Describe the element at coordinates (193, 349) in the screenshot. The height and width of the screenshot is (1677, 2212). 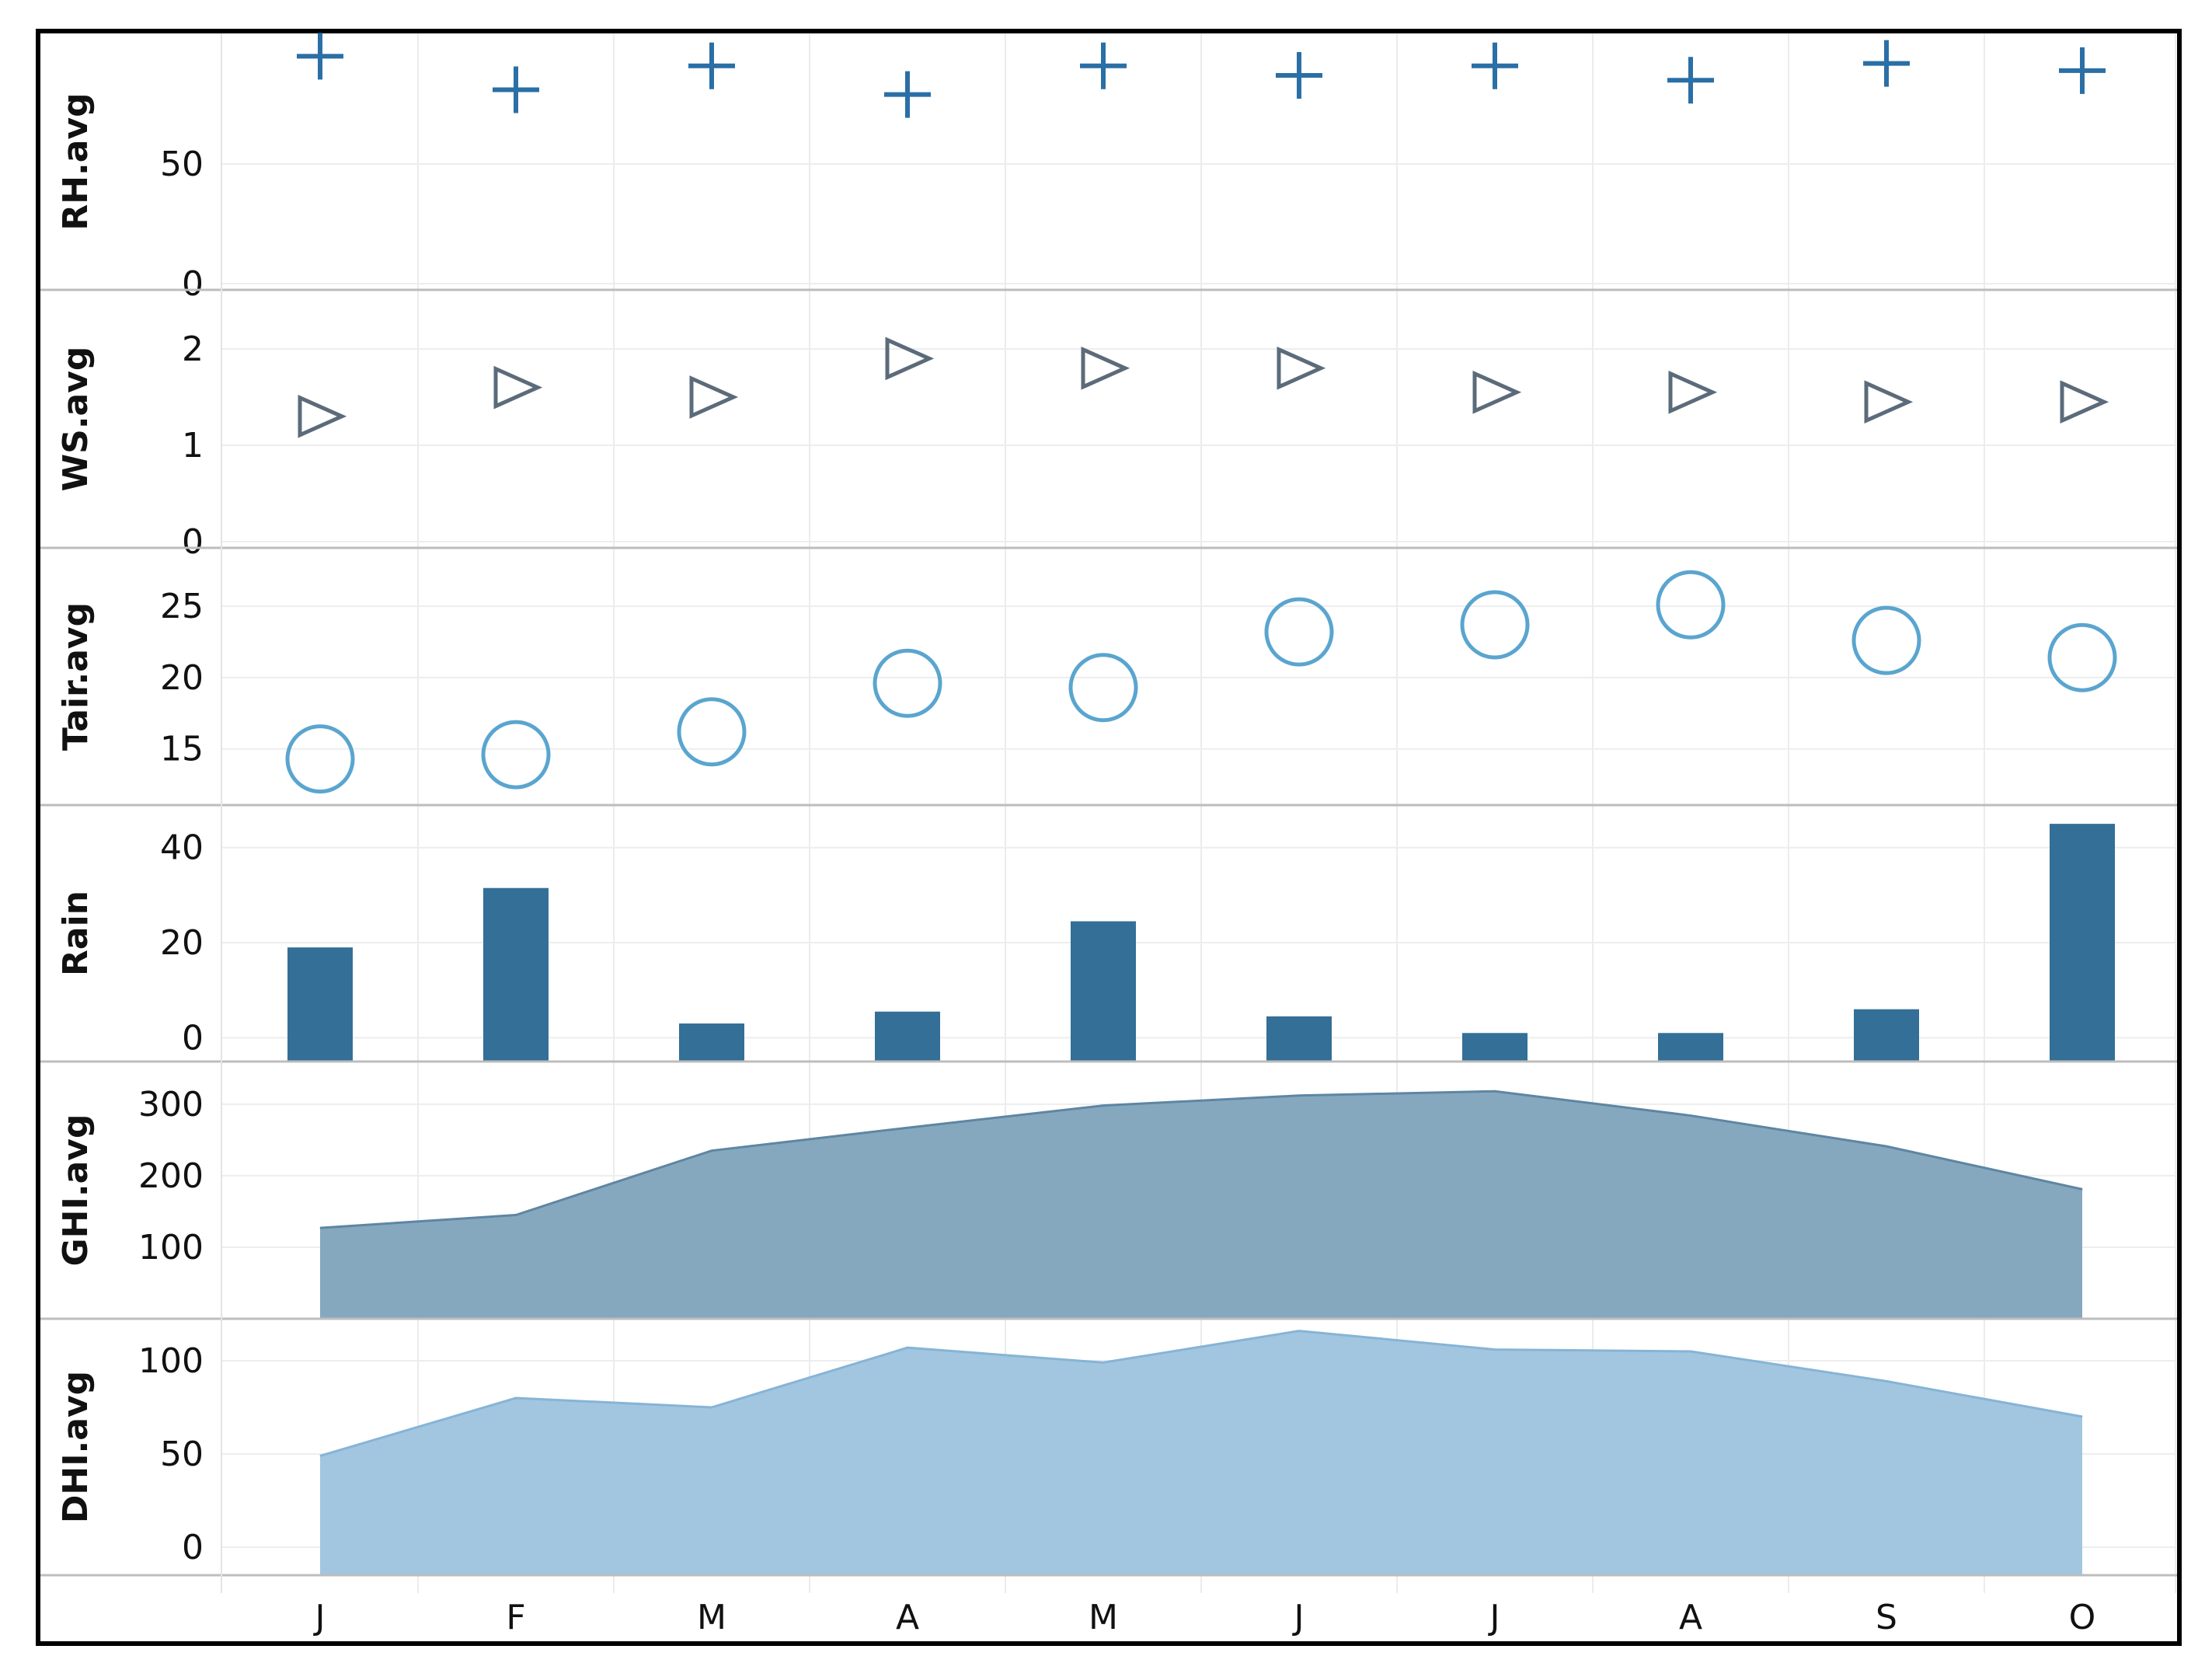
I see `y-tick-label: 2` at that location.